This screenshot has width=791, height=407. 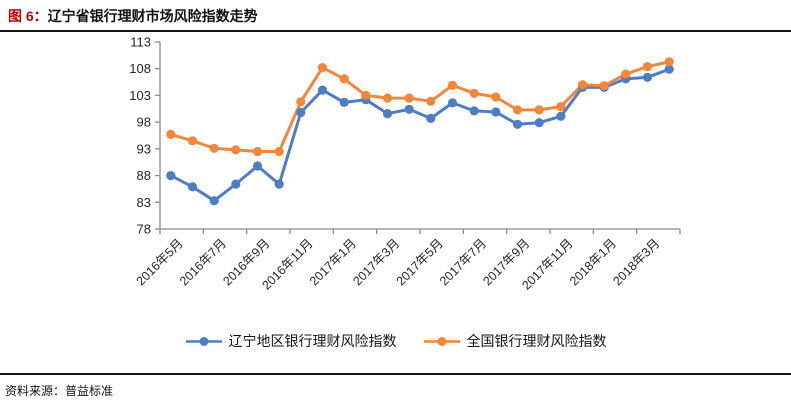 What do you see at coordinates (203, 341) in the screenshot?
I see `liaoning-series-marker-icon` at bounding box center [203, 341].